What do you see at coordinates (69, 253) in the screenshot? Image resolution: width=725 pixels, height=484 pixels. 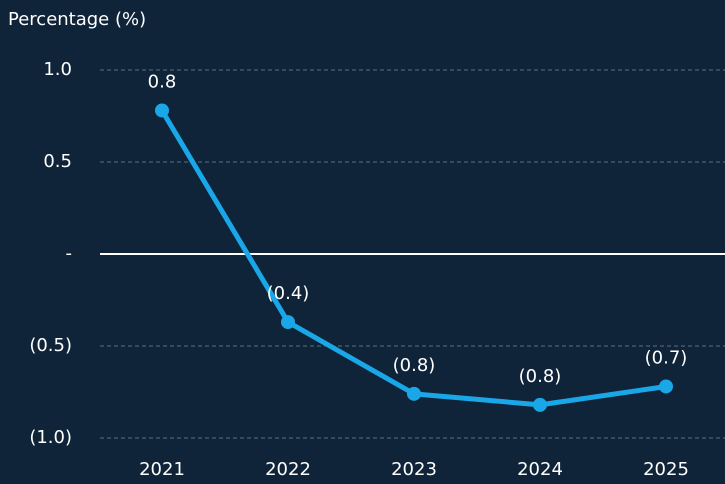 I see `y-tick-label: -` at bounding box center [69, 253].